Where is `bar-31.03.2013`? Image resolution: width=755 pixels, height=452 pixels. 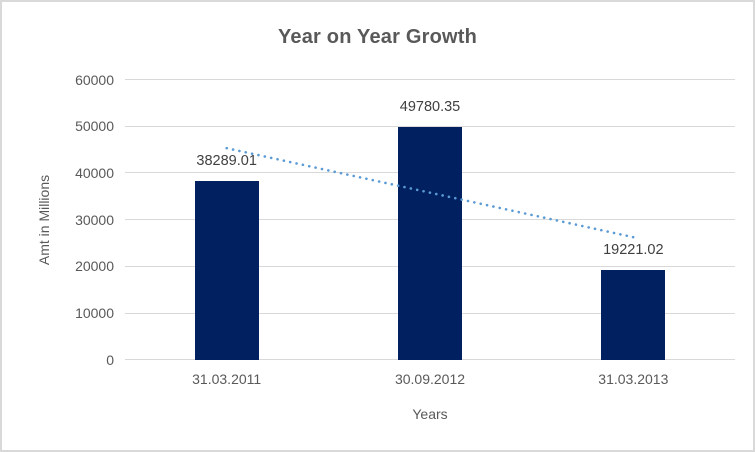
bar-31.03.2013 is located at coordinates (633, 314).